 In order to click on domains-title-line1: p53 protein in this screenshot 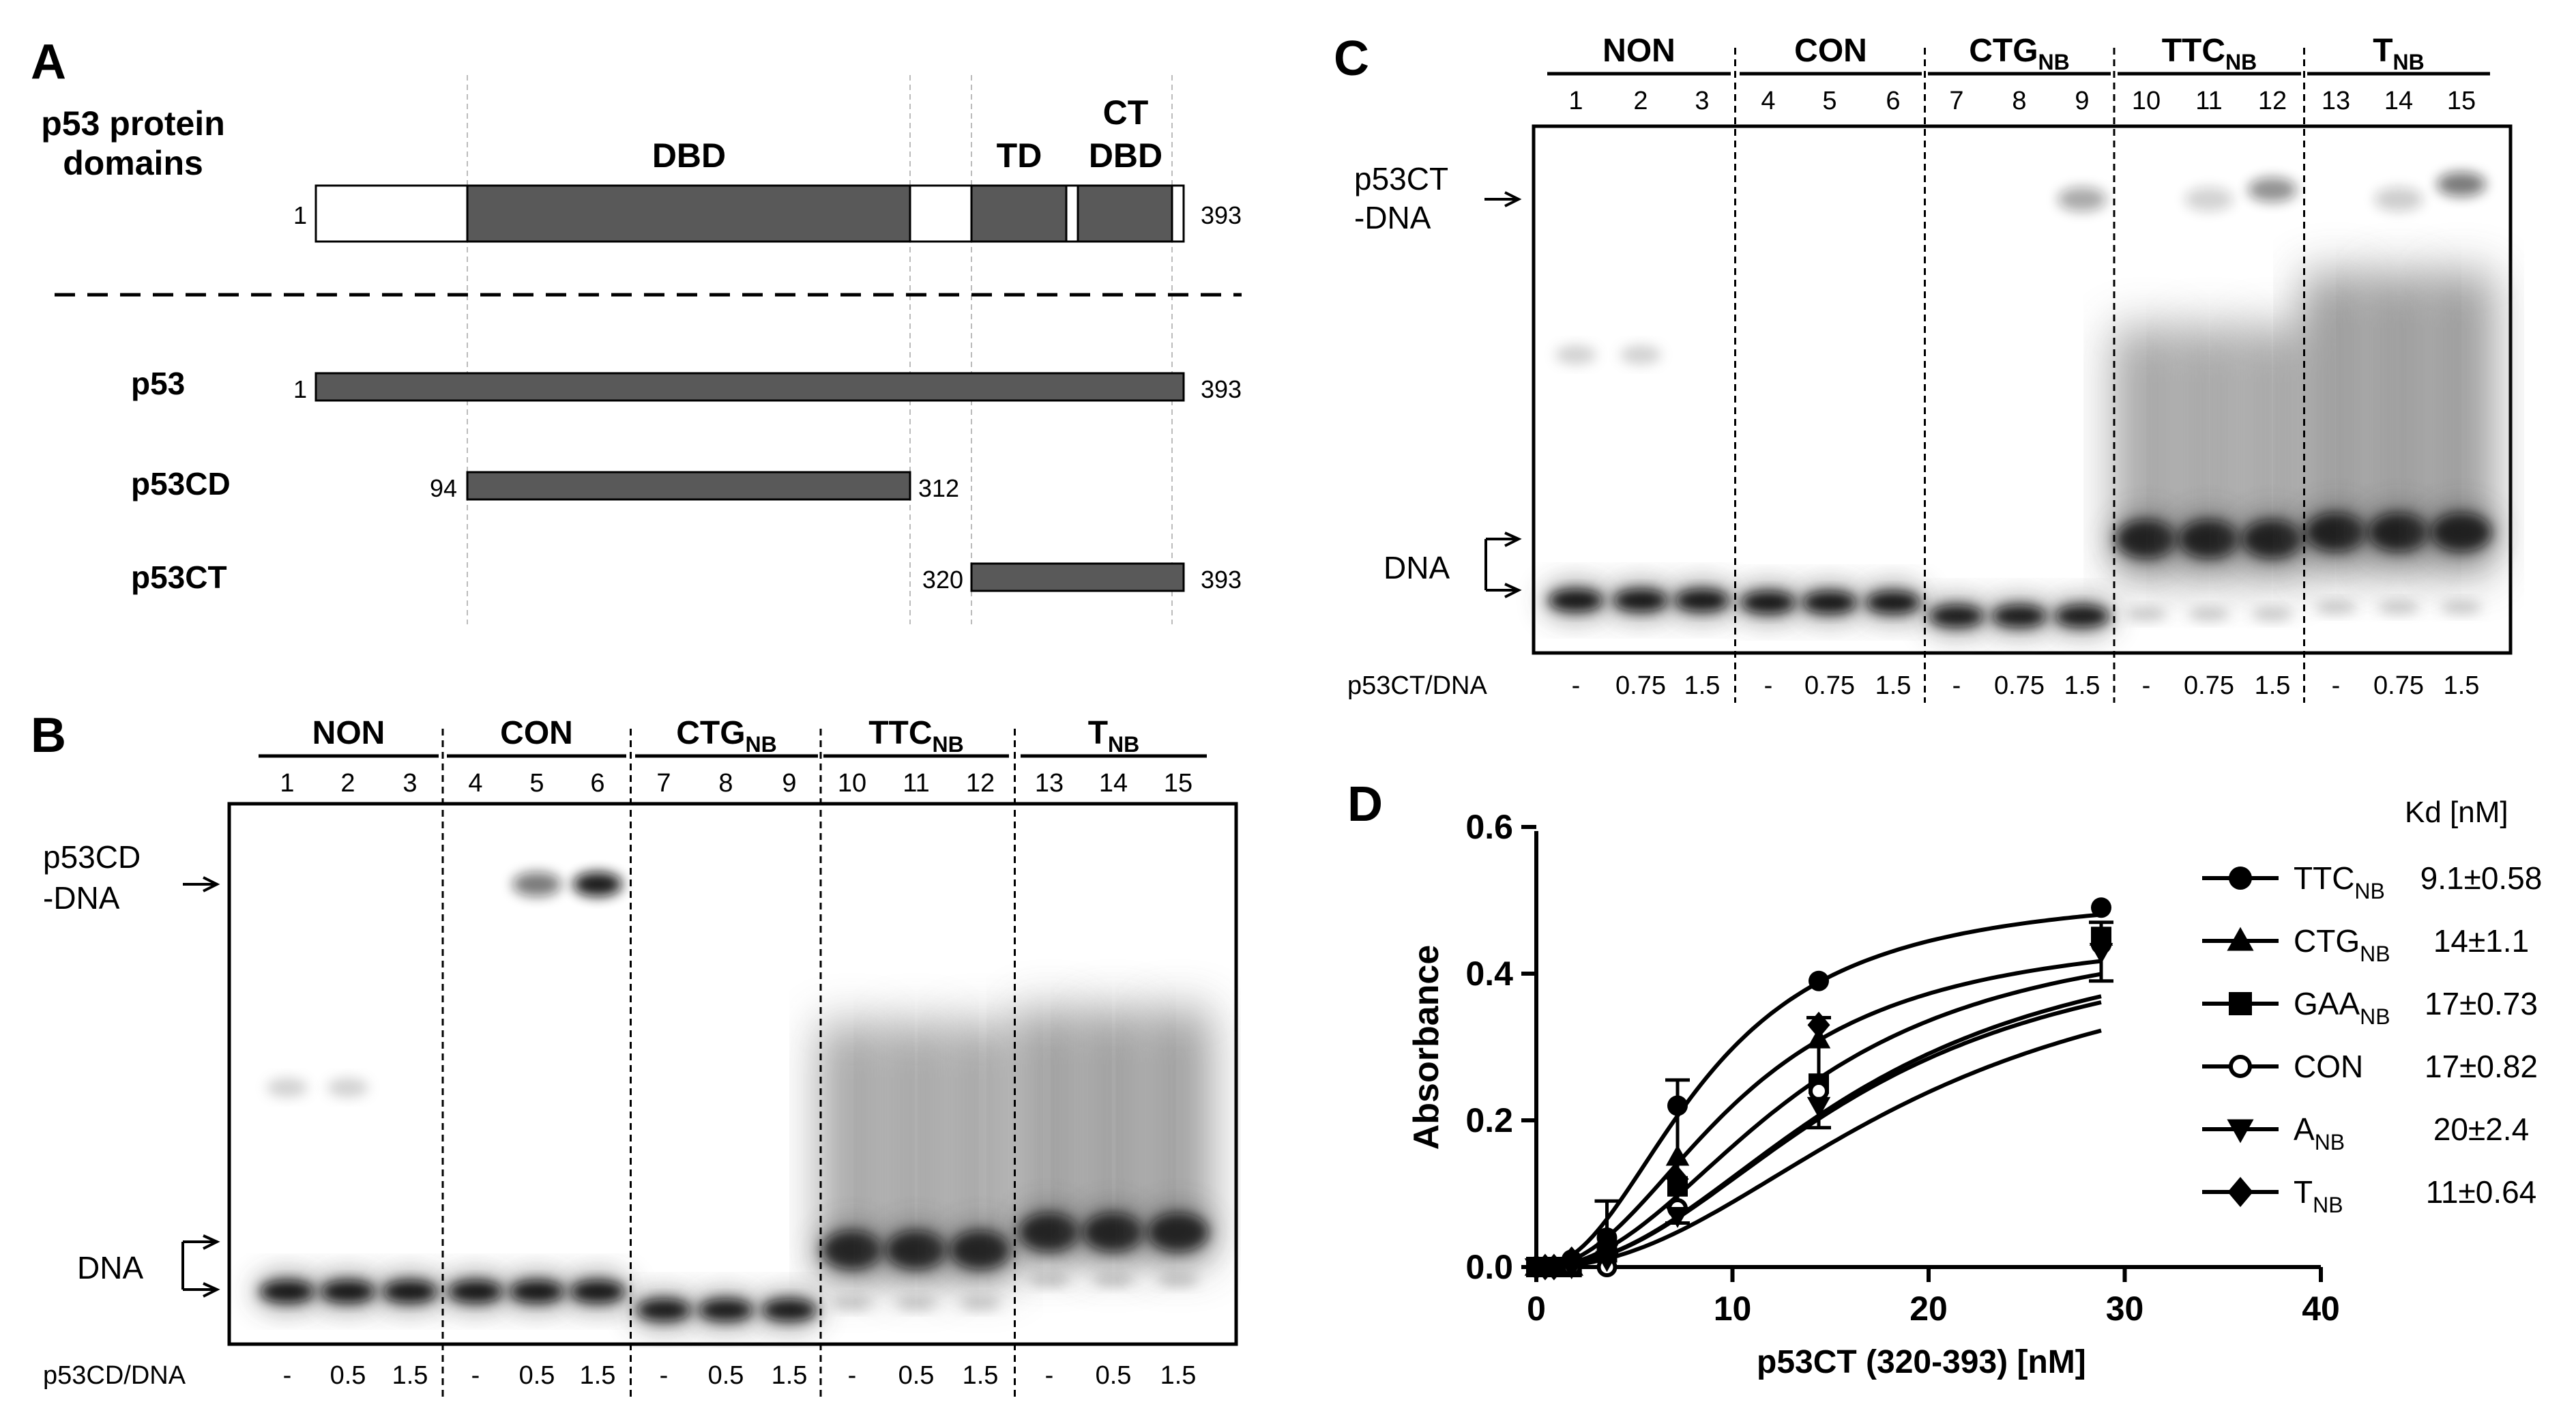, I will do `click(132, 124)`.